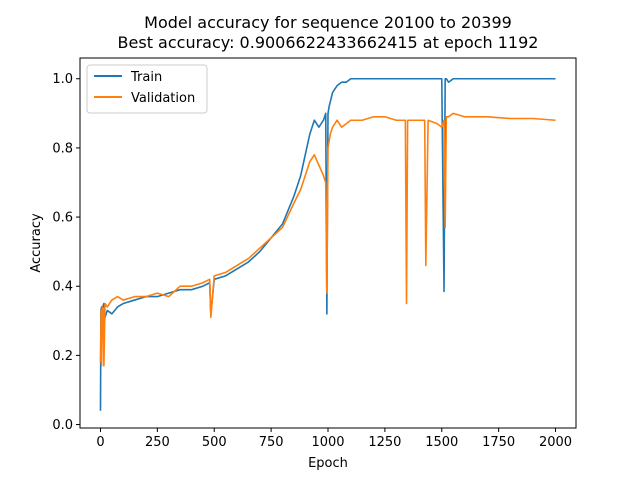  I want to click on x-axis-label: Epoch, so click(328, 463).